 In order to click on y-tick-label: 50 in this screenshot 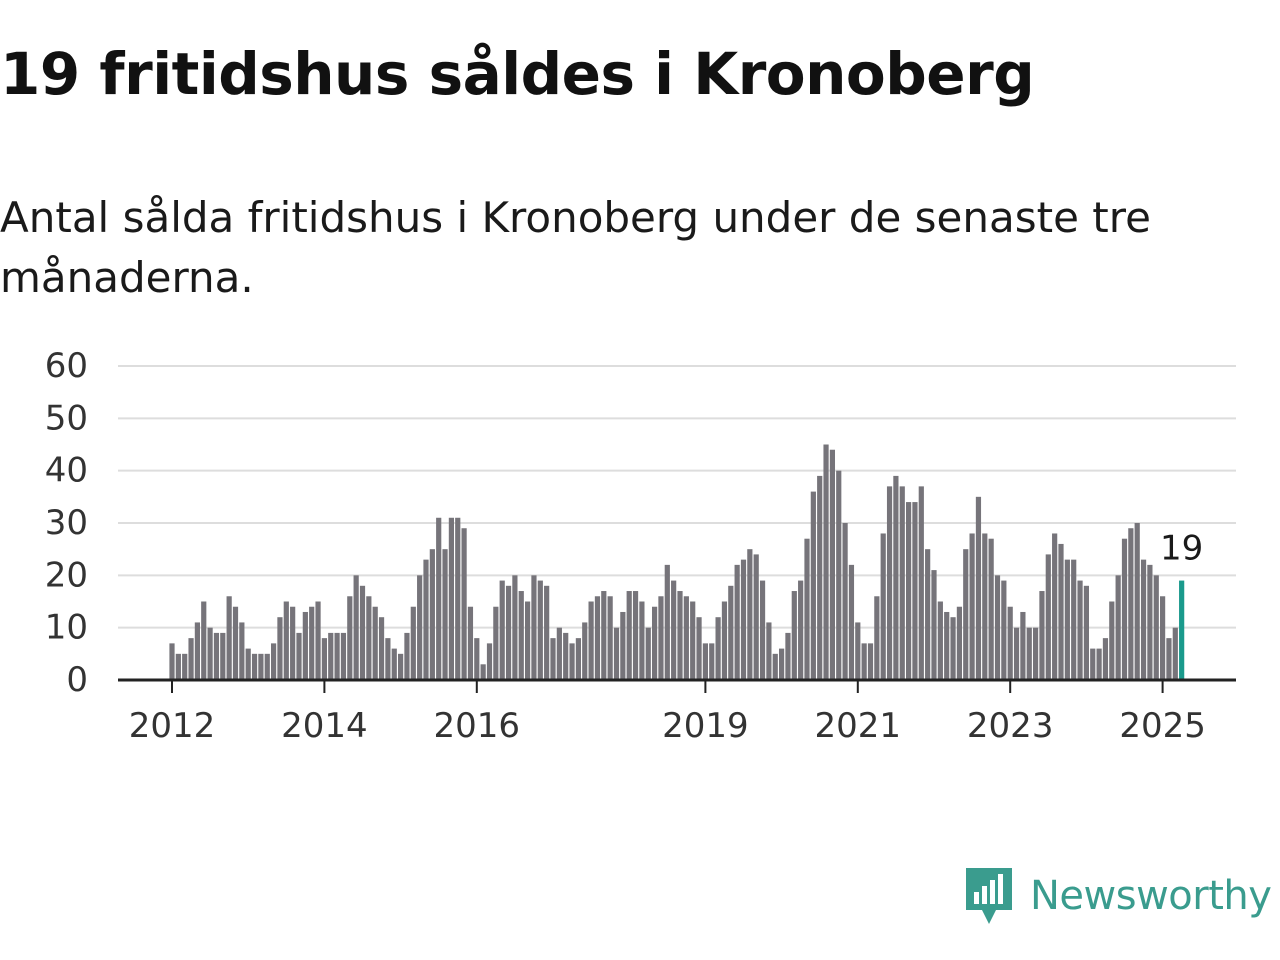, I will do `click(66, 418)`.